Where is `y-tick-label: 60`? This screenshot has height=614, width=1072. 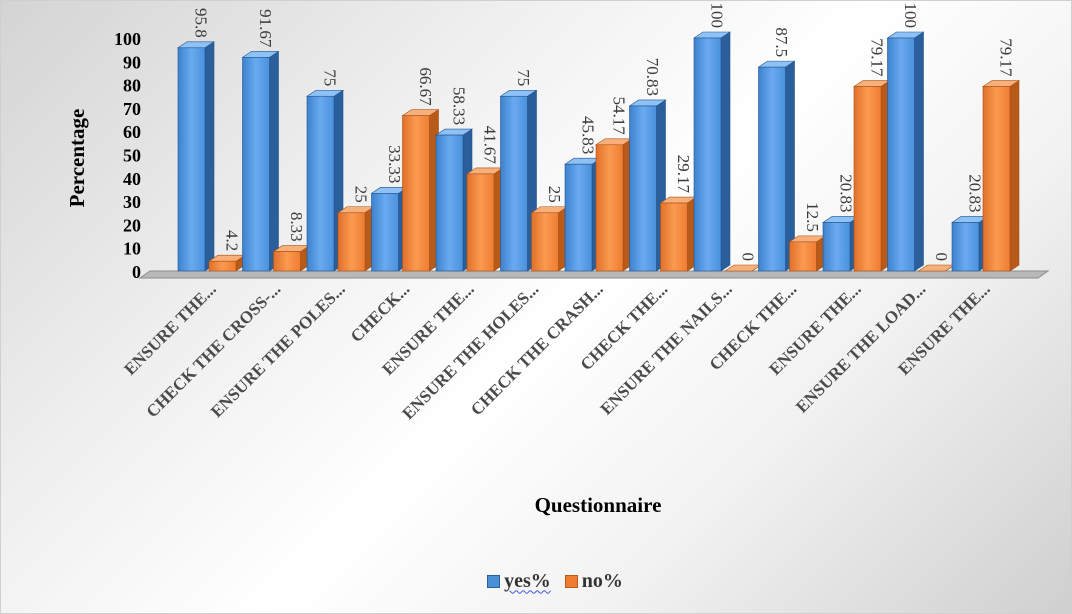
y-tick-label: 60 is located at coordinates (132, 132).